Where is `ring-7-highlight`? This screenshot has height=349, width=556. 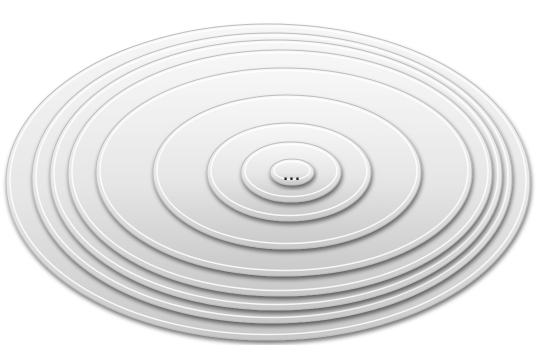 ring-7-highlight is located at coordinates (289, 170).